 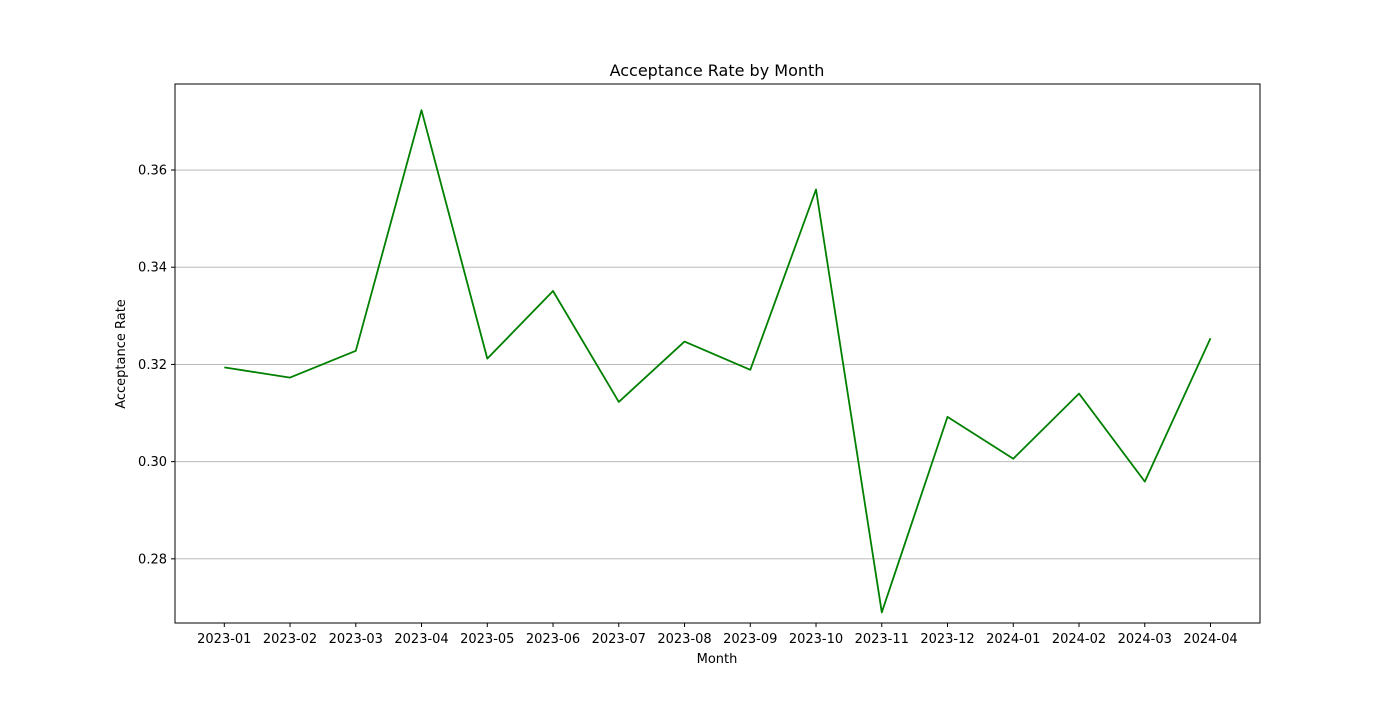 I want to click on x-tick-label: 2023-04, so click(x=421, y=639).